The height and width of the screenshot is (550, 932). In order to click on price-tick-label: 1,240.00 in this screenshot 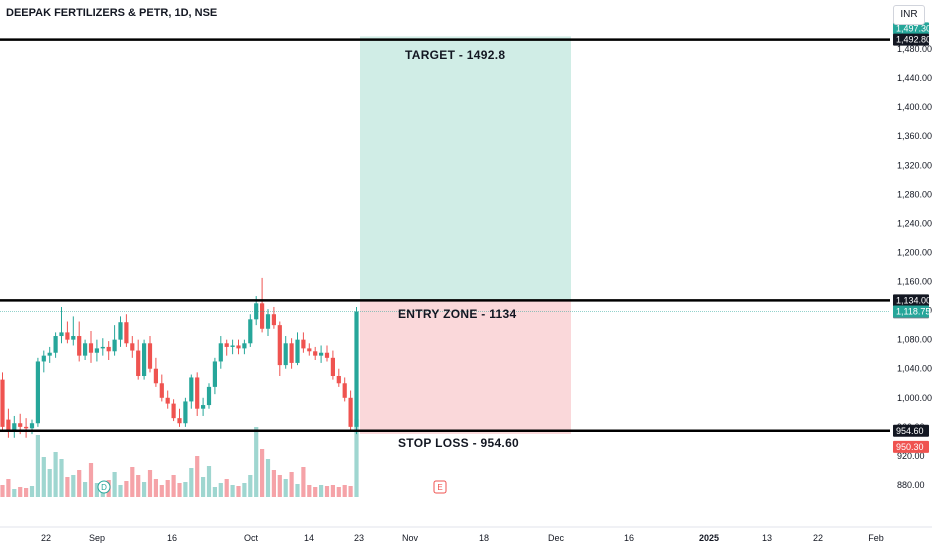, I will do `click(914, 223)`.